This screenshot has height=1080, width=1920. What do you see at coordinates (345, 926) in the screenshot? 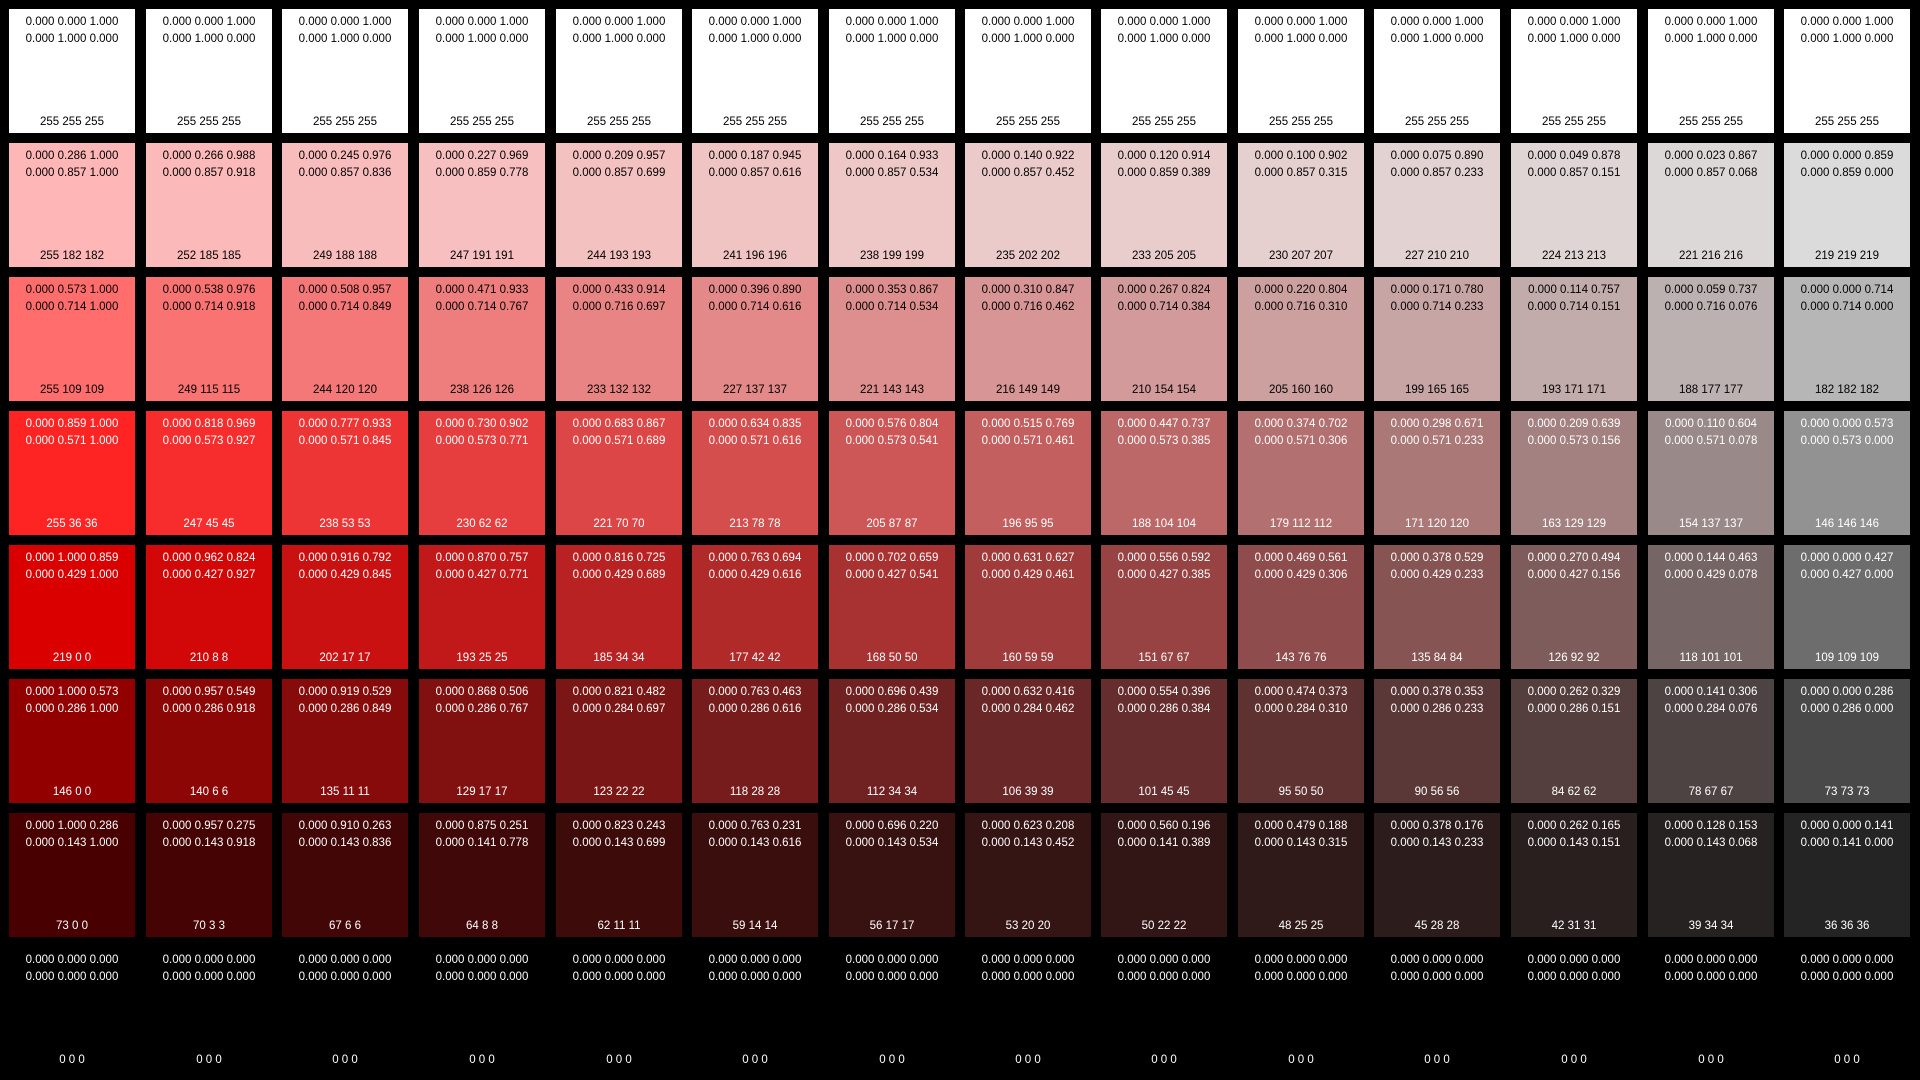
I see `swatch-rgb-label: 67 6 6` at bounding box center [345, 926].